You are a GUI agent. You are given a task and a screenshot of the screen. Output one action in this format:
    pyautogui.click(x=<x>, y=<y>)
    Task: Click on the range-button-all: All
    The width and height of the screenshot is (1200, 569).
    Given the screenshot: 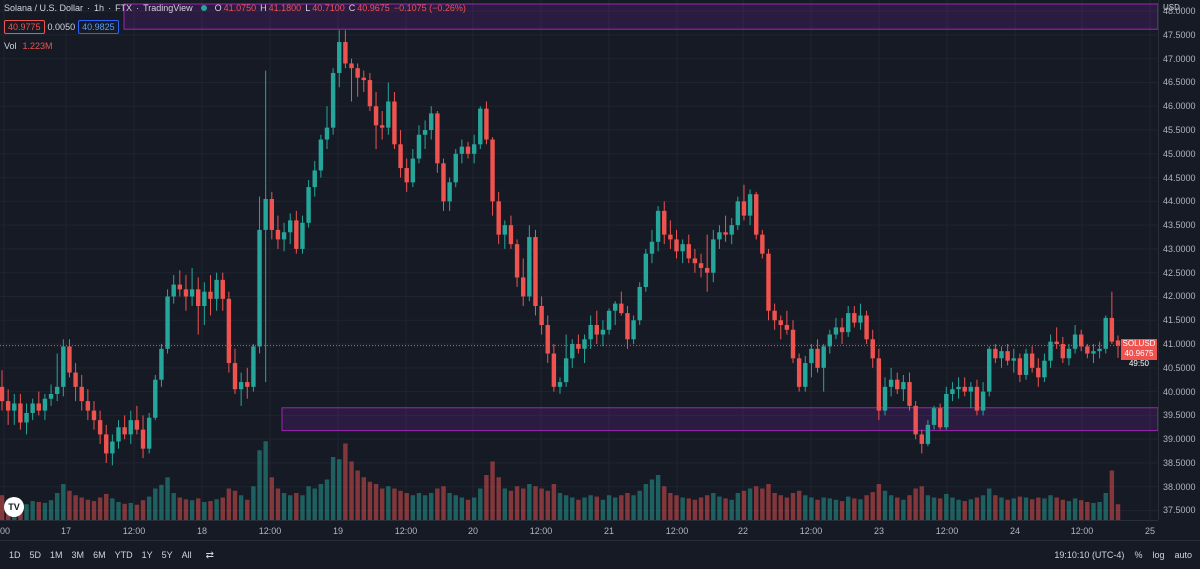 What is the action you would take?
    pyautogui.click(x=186, y=555)
    